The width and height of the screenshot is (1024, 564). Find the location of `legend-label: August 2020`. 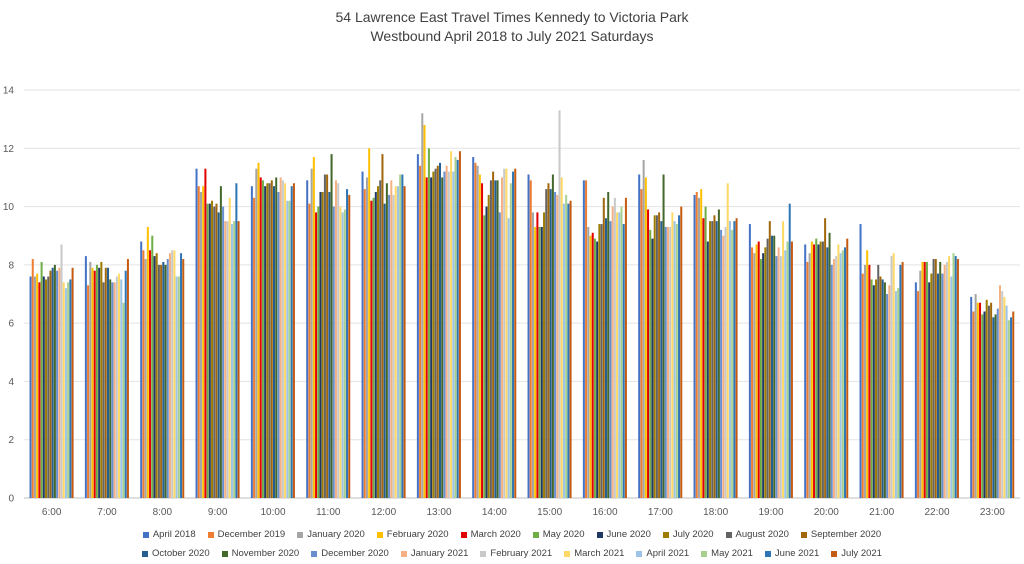

legend-label: August 2020 is located at coordinates (762, 534).